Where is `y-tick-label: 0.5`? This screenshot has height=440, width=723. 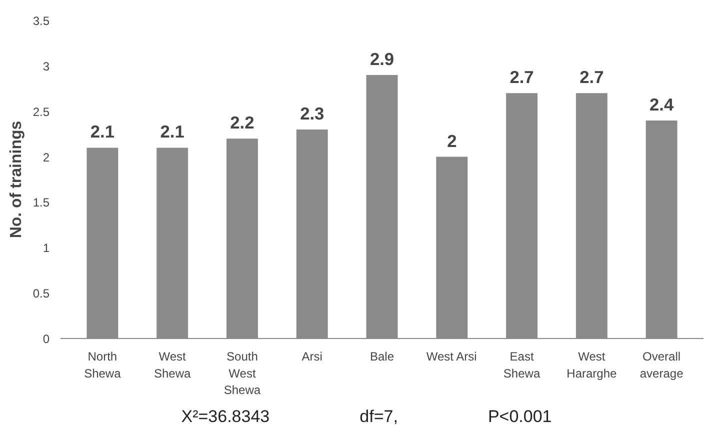 y-tick-label: 0.5 is located at coordinates (41, 293).